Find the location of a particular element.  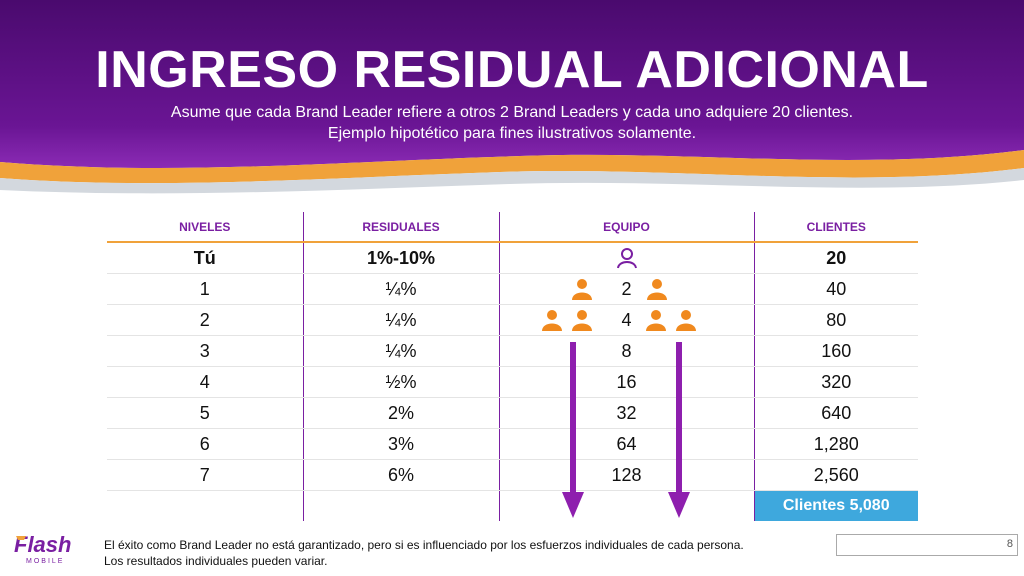

total-clientes: Clientes 5,080 is located at coordinates (835, 505).